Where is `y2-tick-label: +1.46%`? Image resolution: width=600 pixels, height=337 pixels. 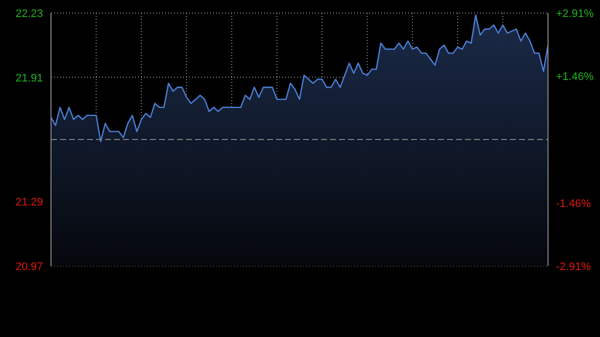 y2-tick-label: +1.46% is located at coordinates (575, 77).